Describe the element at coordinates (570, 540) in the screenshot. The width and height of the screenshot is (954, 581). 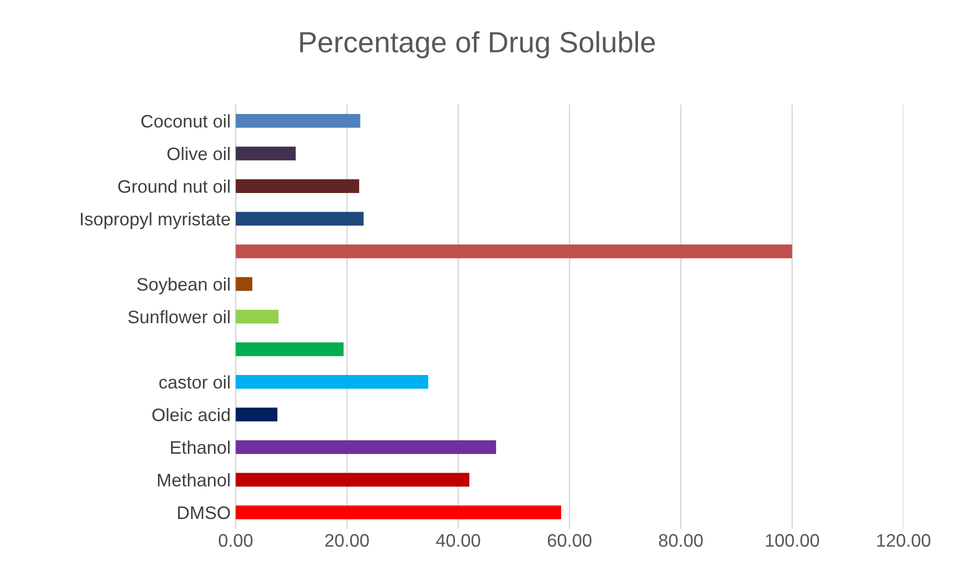
I see `x-tick-label: 60.00` at that location.